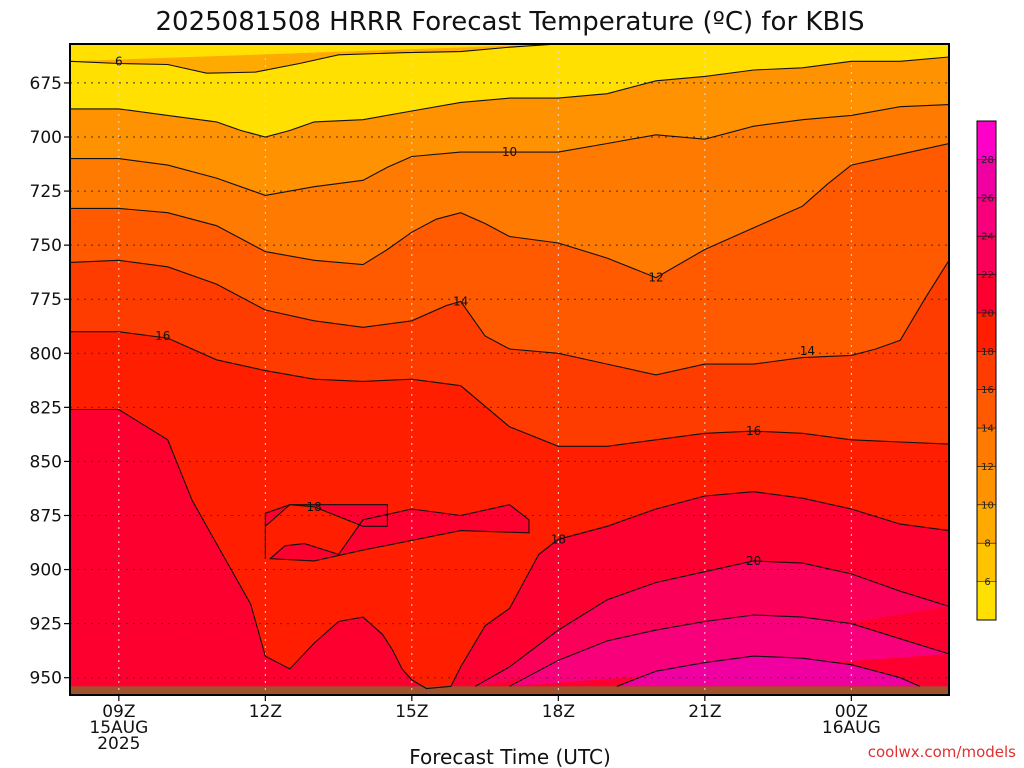 This screenshot has width=1024, height=768. What do you see at coordinates (851, 712) in the screenshot?
I see `x-tick-label: 00Z` at bounding box center [851, 712].